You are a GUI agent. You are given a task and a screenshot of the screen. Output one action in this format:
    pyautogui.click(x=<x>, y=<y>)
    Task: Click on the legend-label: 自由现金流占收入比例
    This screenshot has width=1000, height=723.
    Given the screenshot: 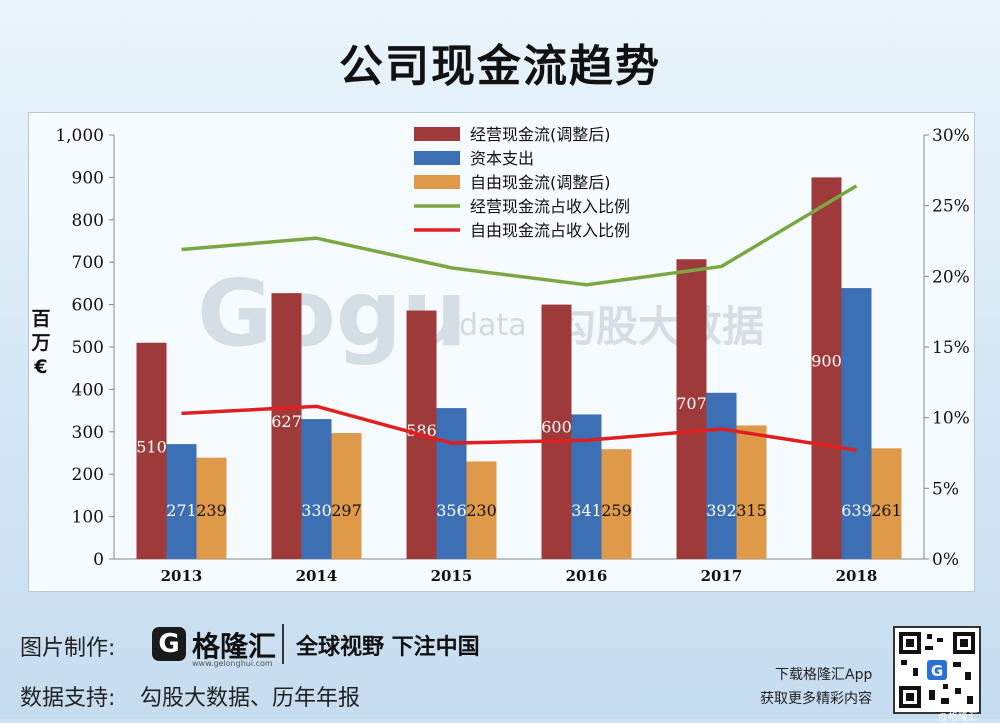 What is the action you would take?
    pyautogui.click(x=550, y=230)
    